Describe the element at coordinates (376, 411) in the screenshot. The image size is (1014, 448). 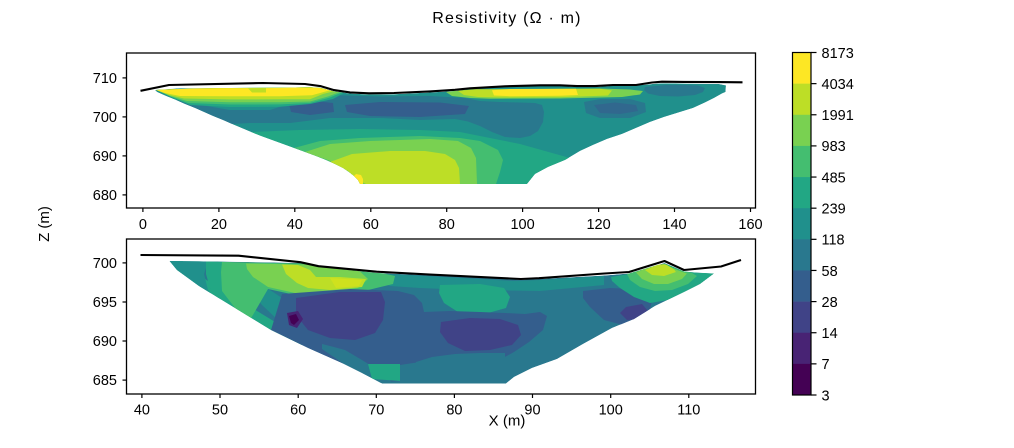
I see `svg-text: 70` at that location.